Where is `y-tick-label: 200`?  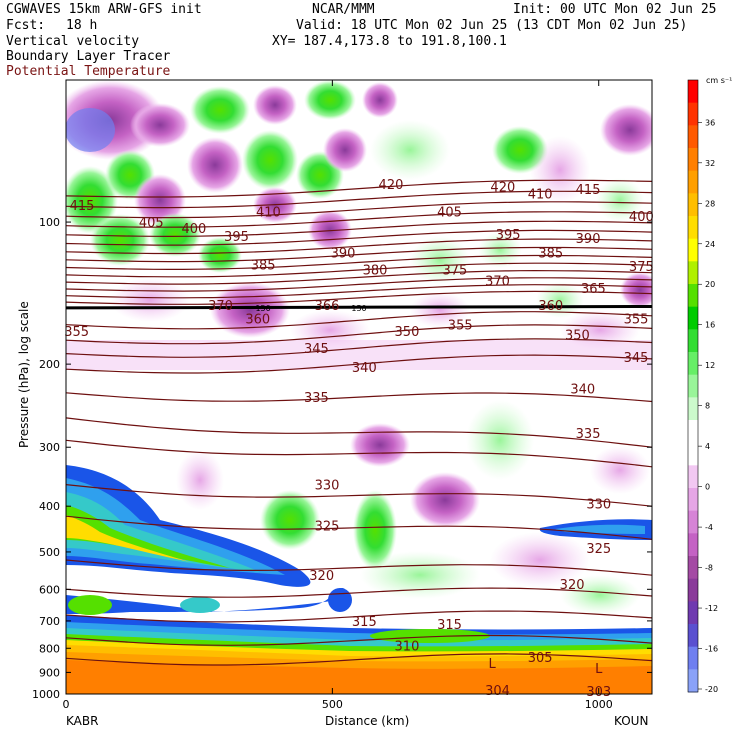 y-tick-label: 200 is located at coordinates (49, 364).